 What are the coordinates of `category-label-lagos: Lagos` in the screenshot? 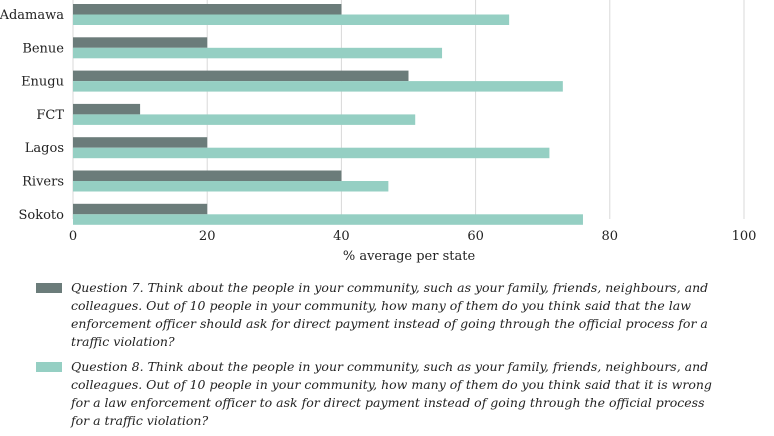 It's located at (44, 148).